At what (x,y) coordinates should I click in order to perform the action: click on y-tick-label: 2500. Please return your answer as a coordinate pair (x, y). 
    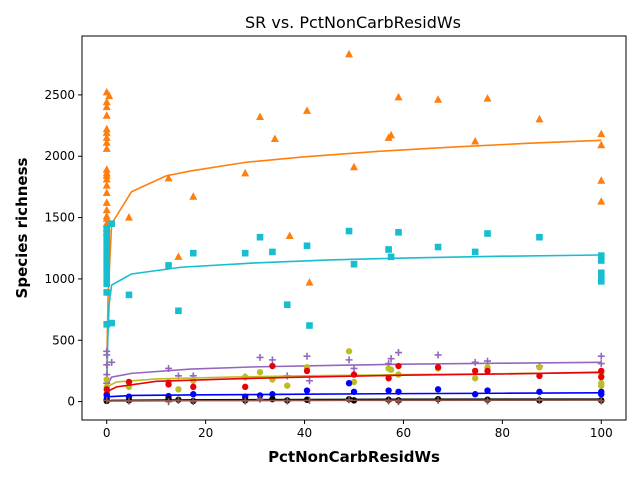
    Looking at the image, I should click on (59, 95).